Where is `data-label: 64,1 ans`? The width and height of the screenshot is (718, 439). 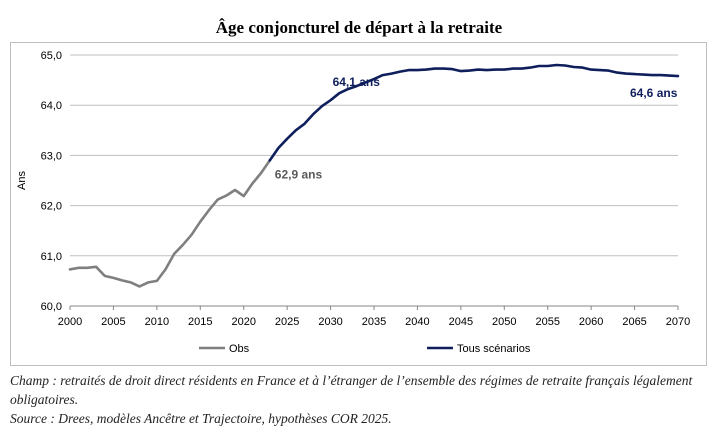
data-label: 64,1 ans is located at coordinates (357, 82).